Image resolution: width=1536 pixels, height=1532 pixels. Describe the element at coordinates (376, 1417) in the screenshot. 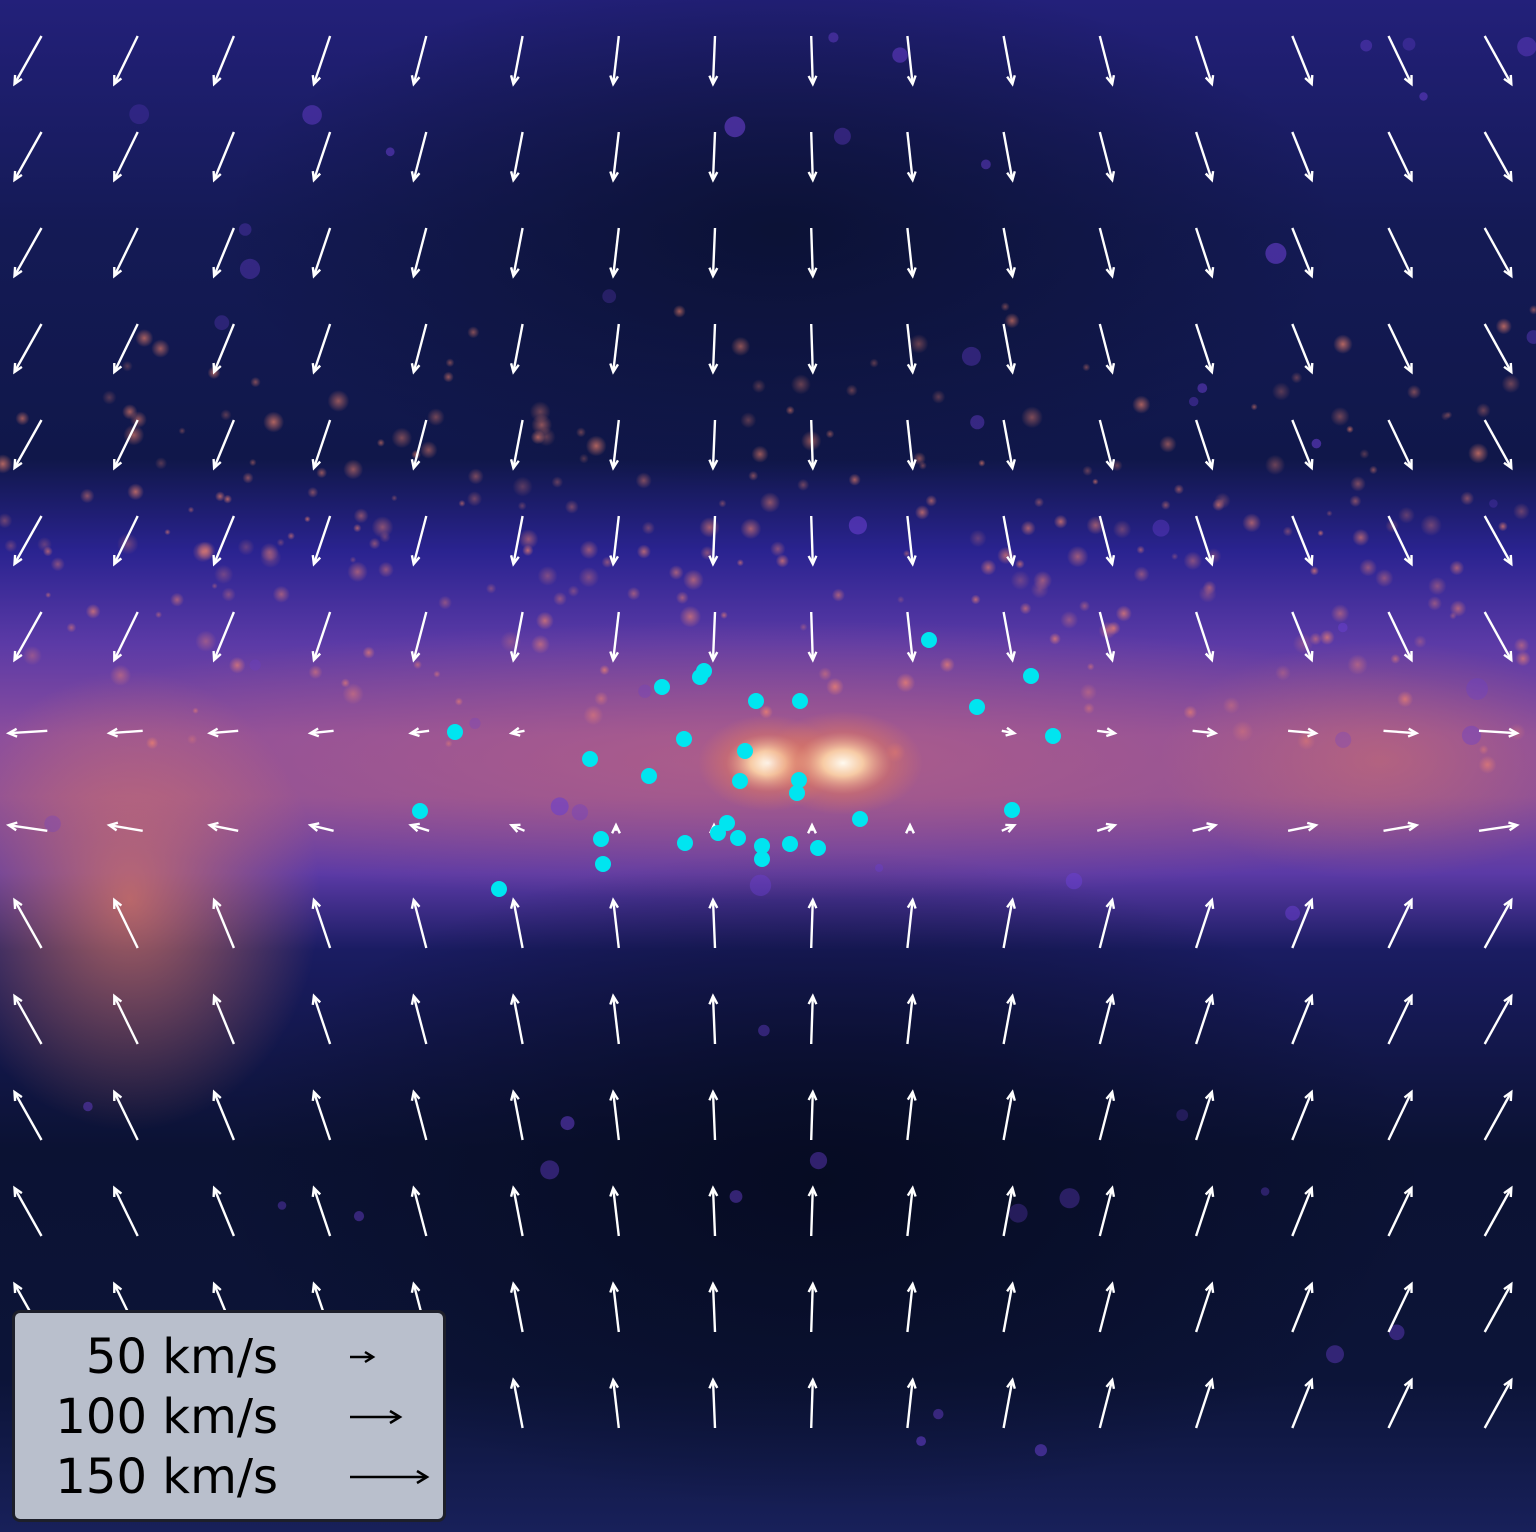

I see `legend-arrow-100-icon` at that location.